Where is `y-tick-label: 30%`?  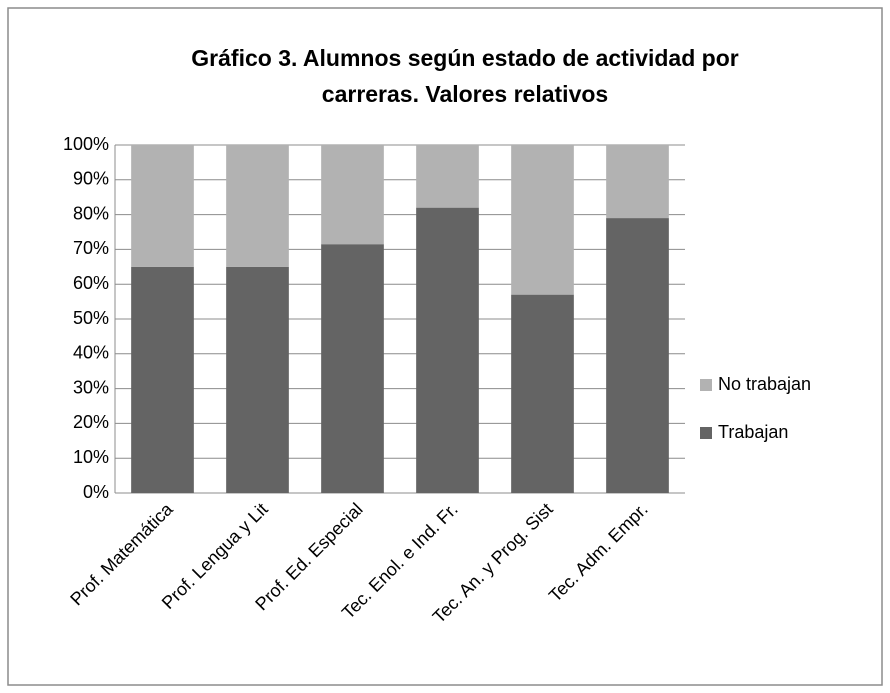
y-tick-label: 30% is located at coordinates (91, 387).